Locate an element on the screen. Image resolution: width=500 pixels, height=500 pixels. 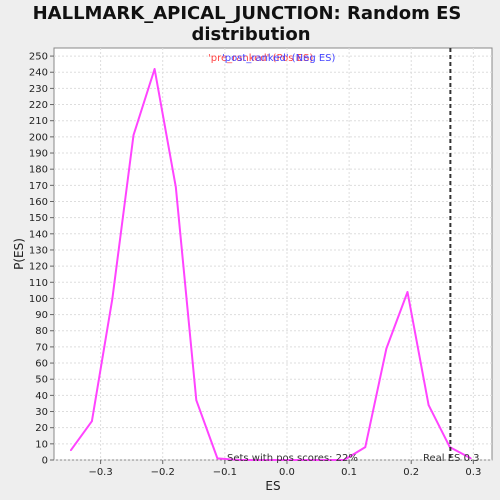
y-tick-label: 60 is located at coordinates (41, 364).